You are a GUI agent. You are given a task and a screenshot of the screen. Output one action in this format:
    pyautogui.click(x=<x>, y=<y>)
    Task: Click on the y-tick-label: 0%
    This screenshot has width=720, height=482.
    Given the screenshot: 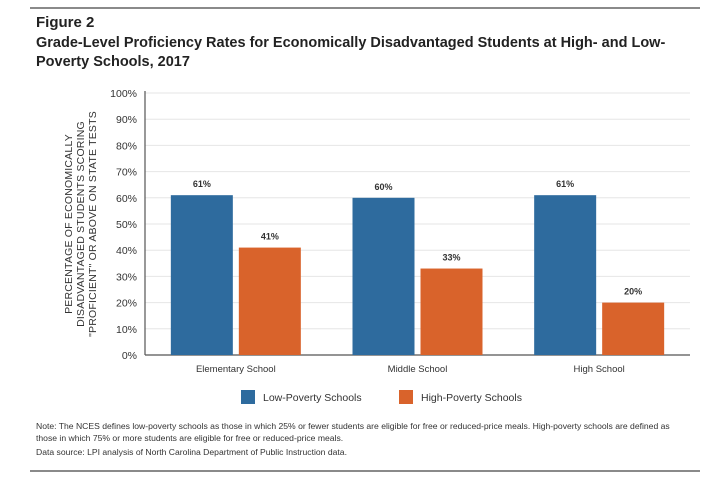 What is the action you would take?
    pyautogui.click(x=129, y=356)
    